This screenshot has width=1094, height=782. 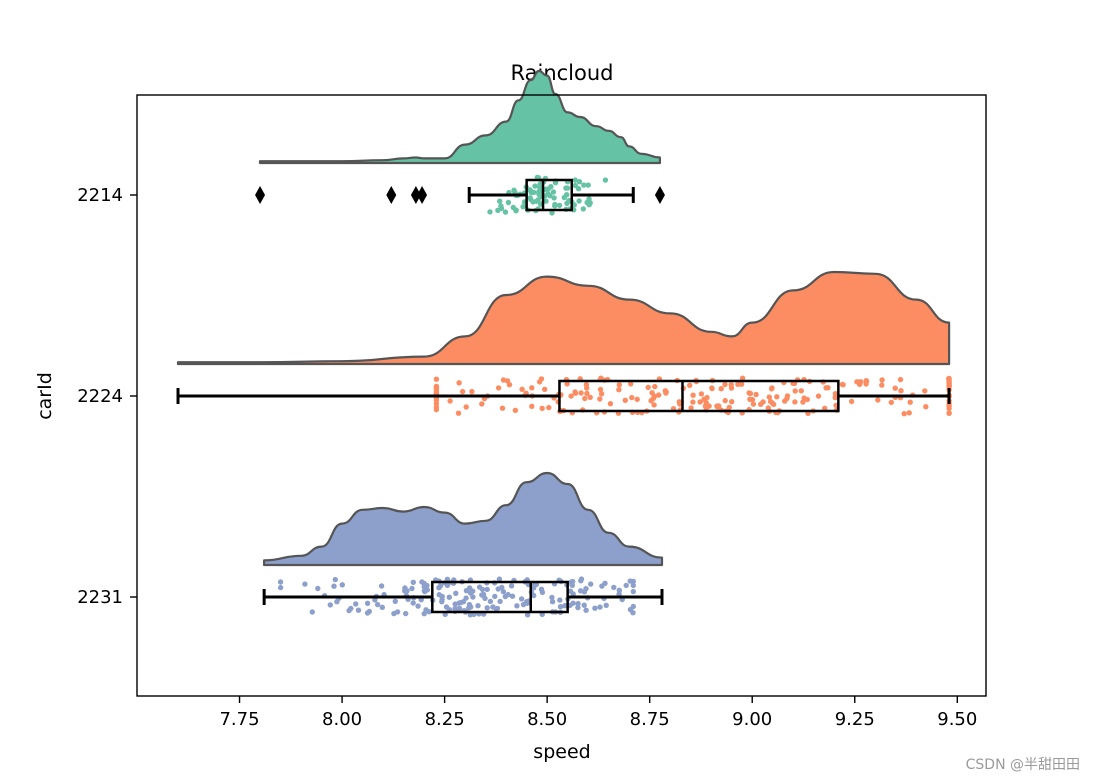 I want to click on x-tick-label: 9.00, so click(x=752, y=719).